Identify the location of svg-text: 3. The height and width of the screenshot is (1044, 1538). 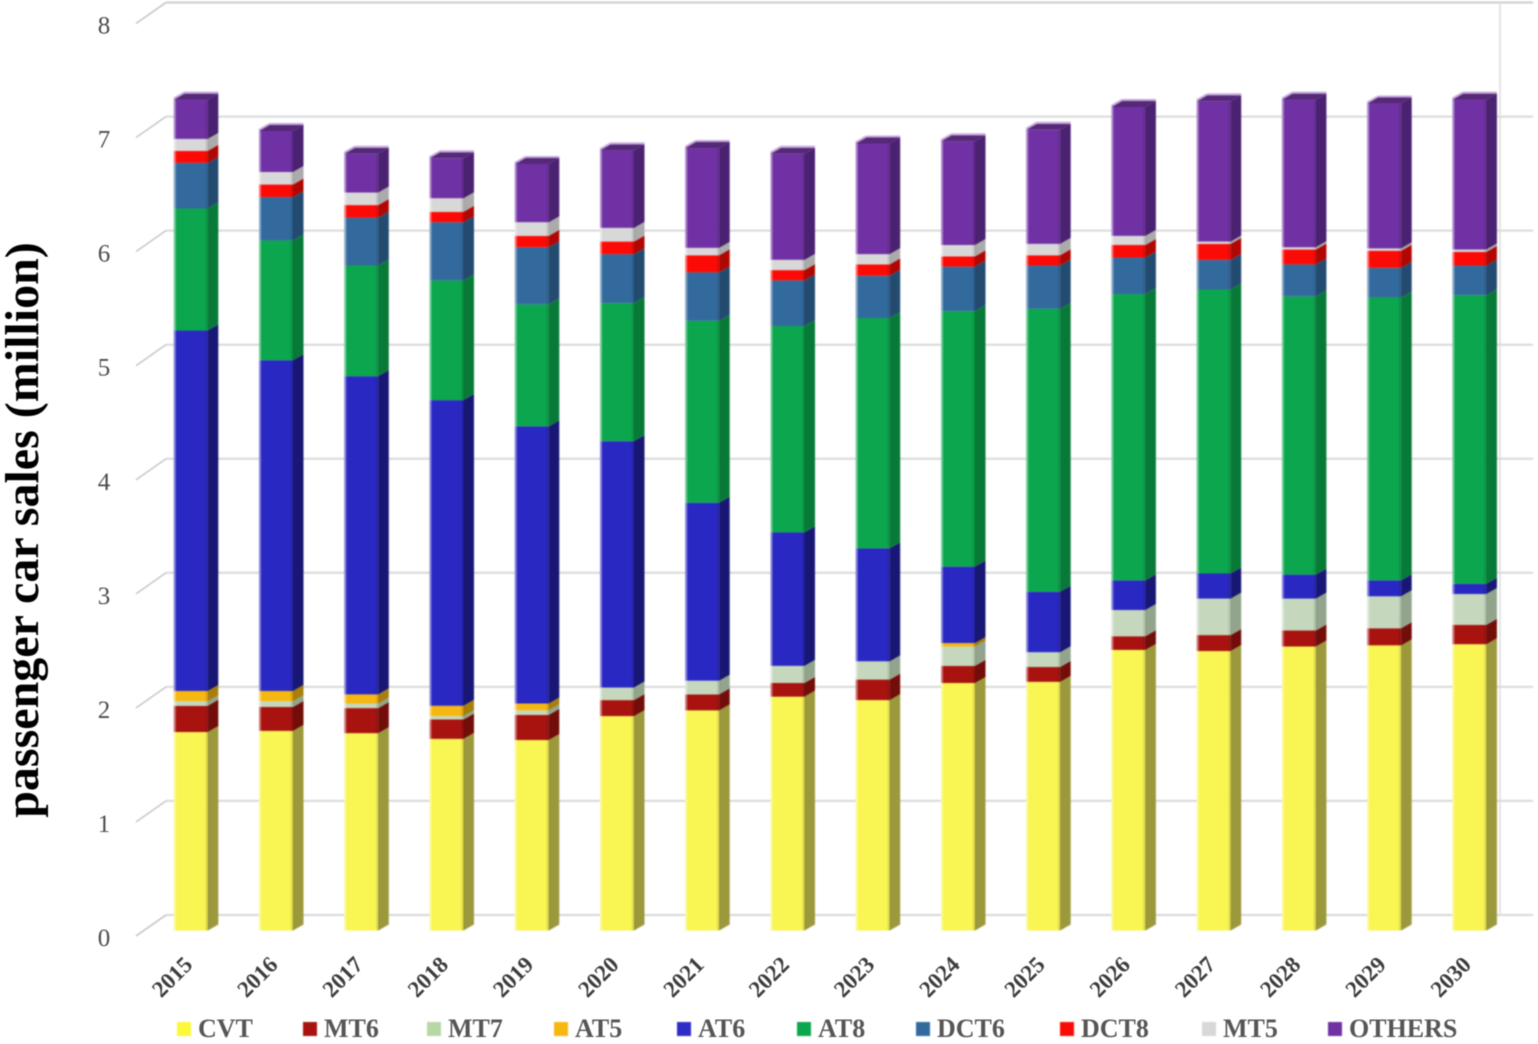
(104, 596).